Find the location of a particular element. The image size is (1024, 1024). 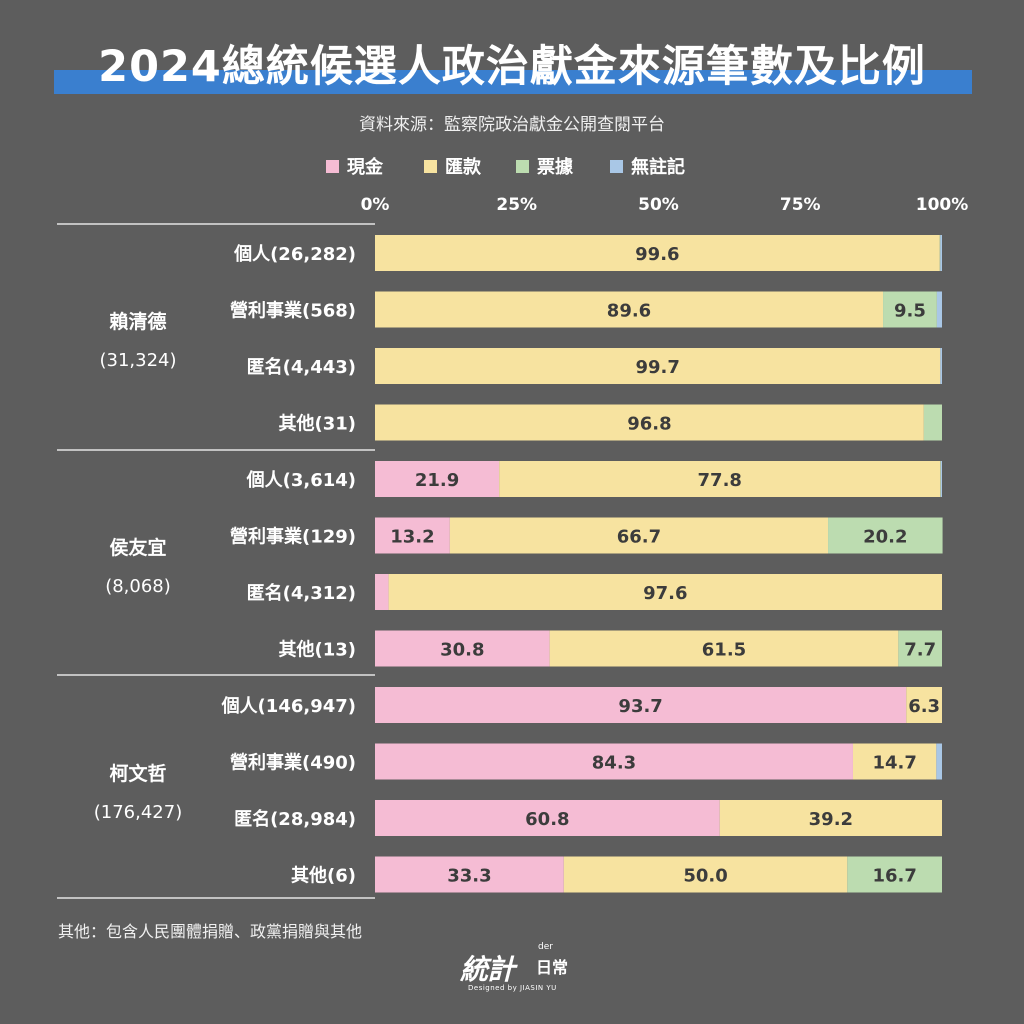

legend-swatch-none is located at coordinates (616, 166).